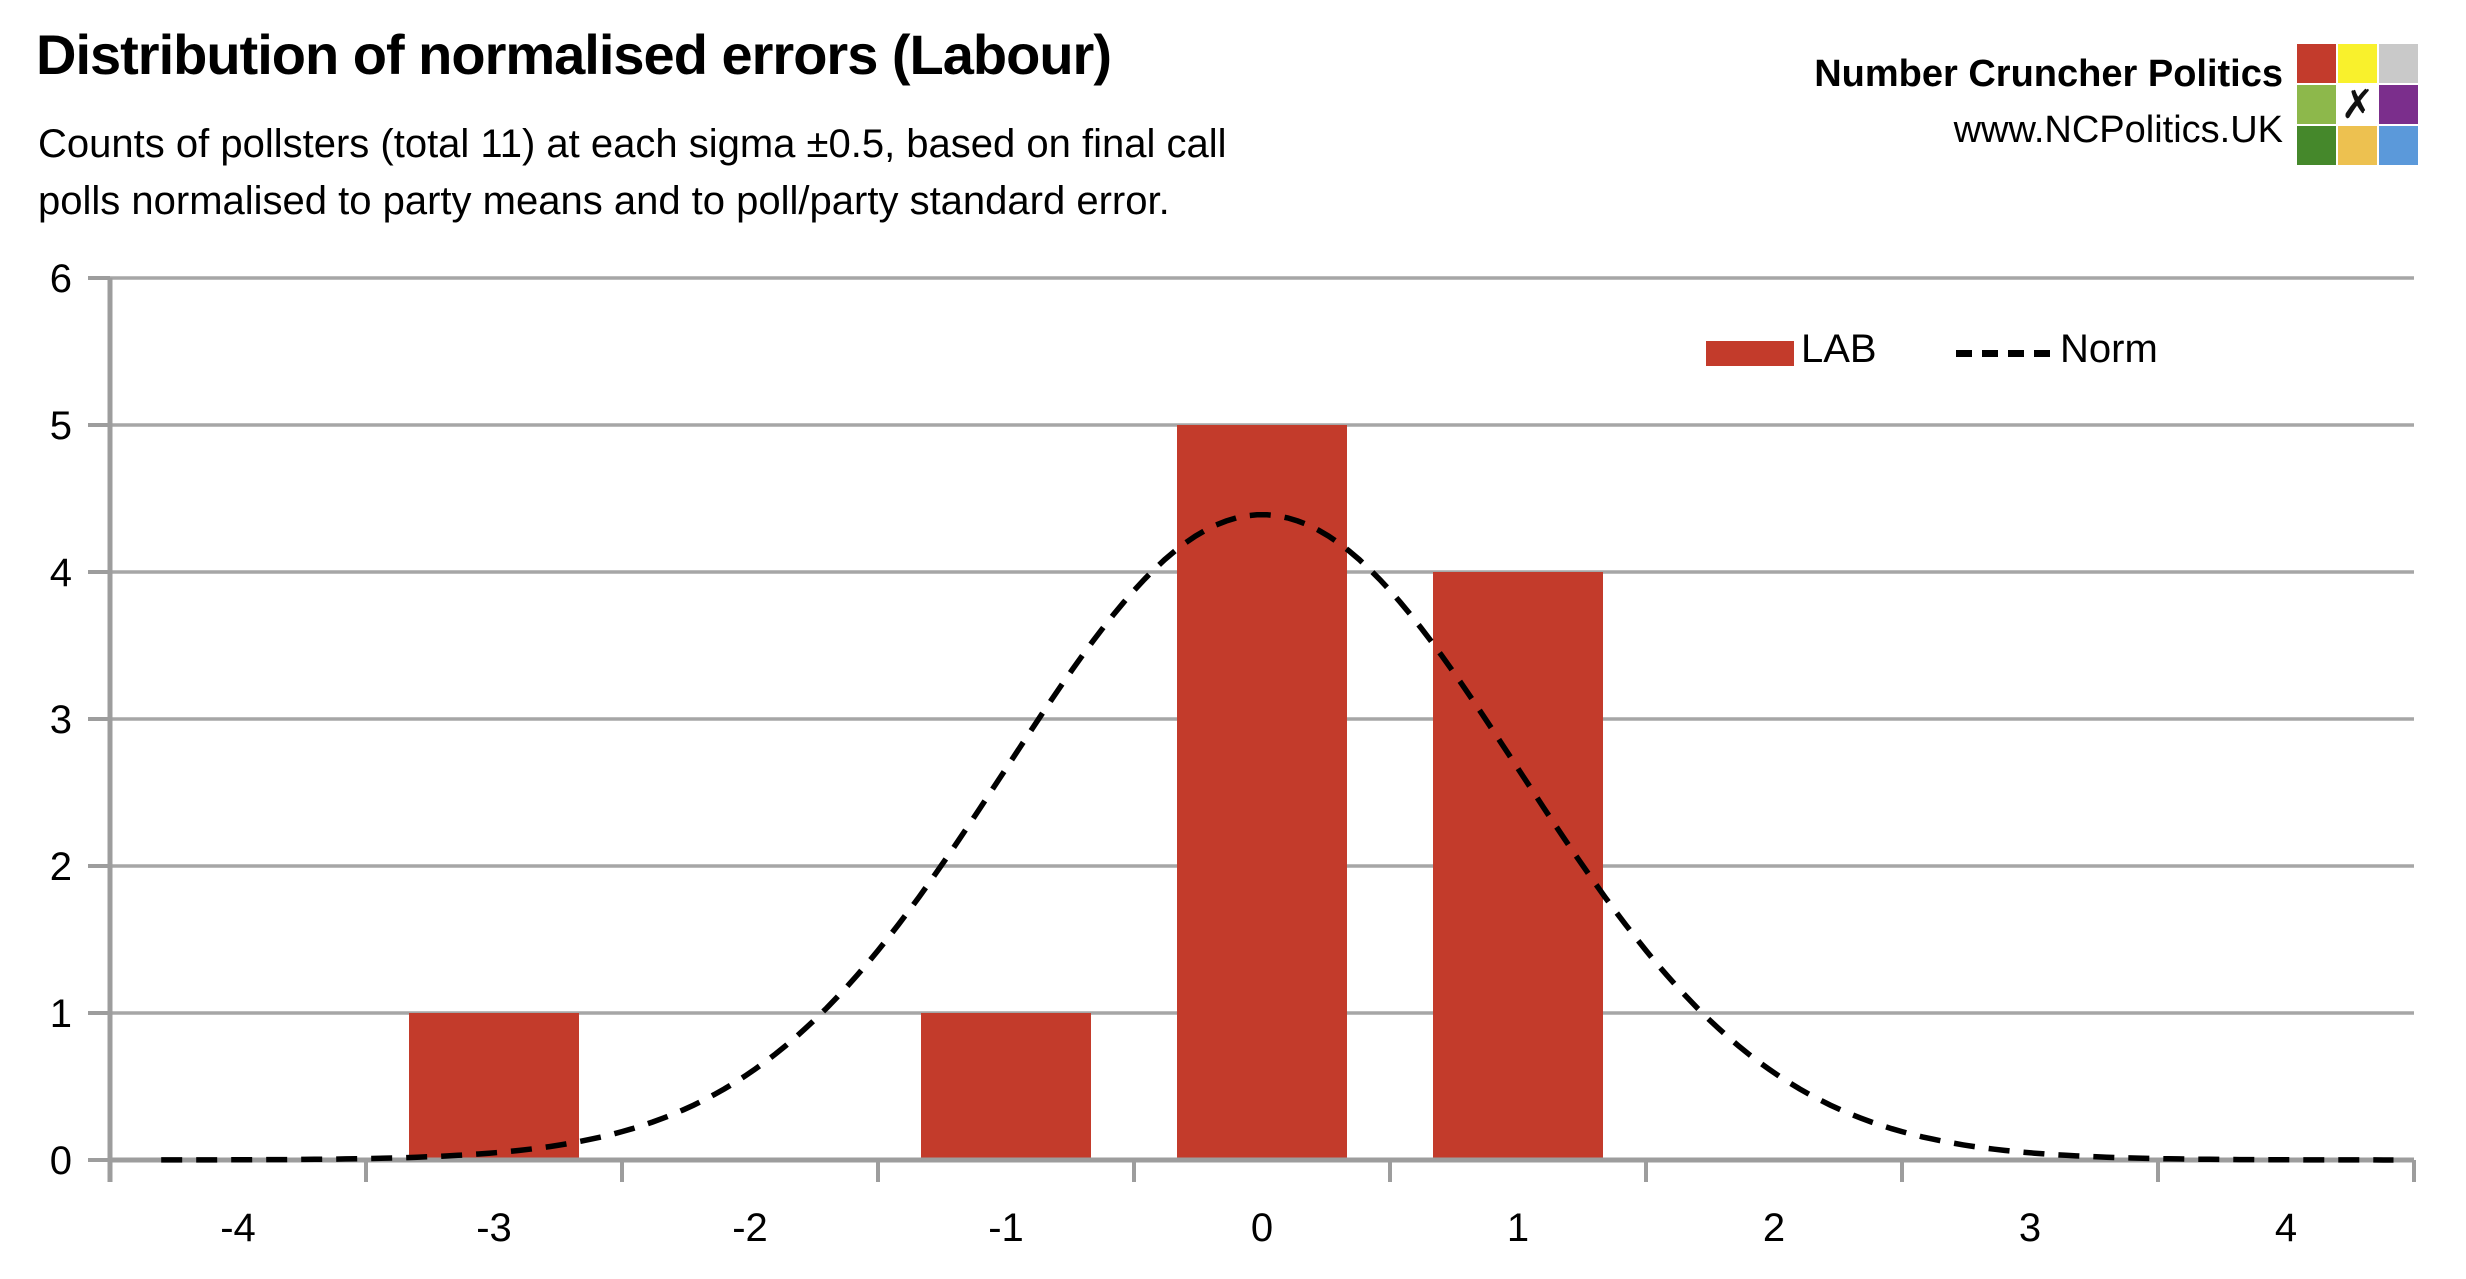 The width and height of the screenshot is (2466, 1279). Describe the element at coordinates (2109, 349) in the screenshot. I see `legend-label-norm: Norm` at that location.